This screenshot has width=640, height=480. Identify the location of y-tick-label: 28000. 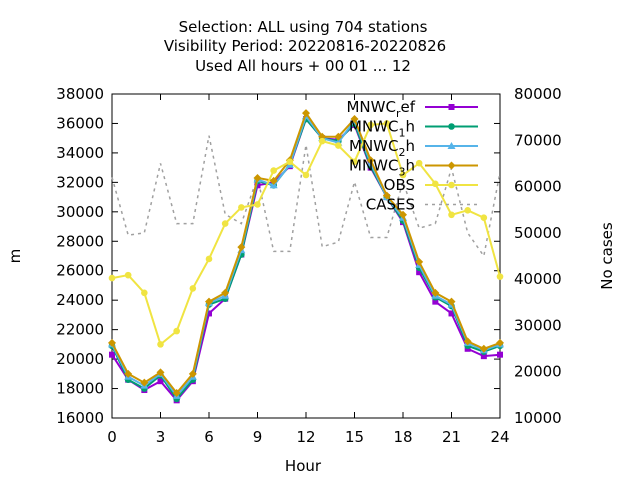
(80, 241).